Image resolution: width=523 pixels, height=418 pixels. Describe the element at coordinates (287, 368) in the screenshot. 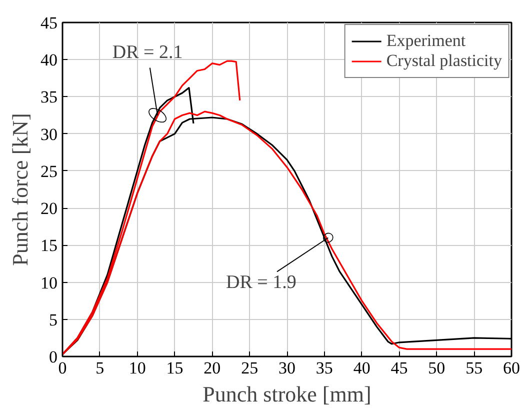

I see `x-tick-label: 30` at that location.